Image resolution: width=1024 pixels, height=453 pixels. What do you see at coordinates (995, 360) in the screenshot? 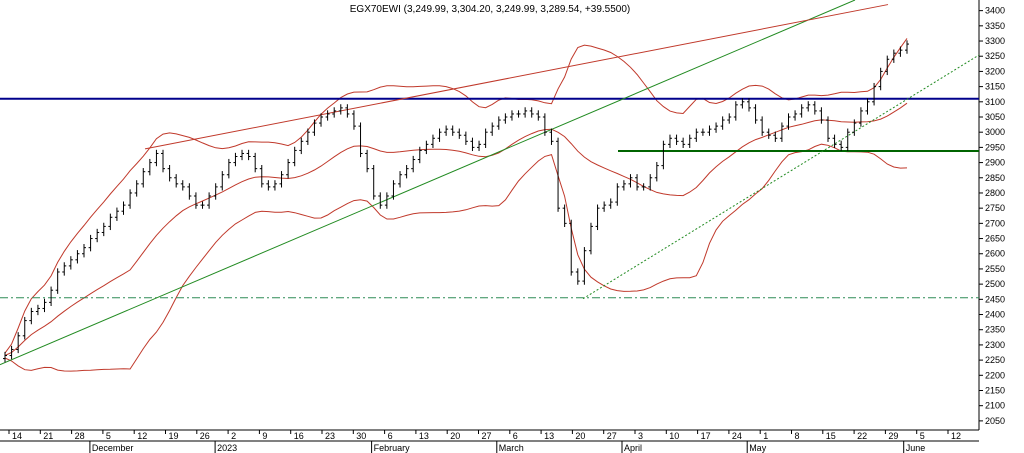
I see `y-tick-label: 2250` at bounding box center [995, 360].